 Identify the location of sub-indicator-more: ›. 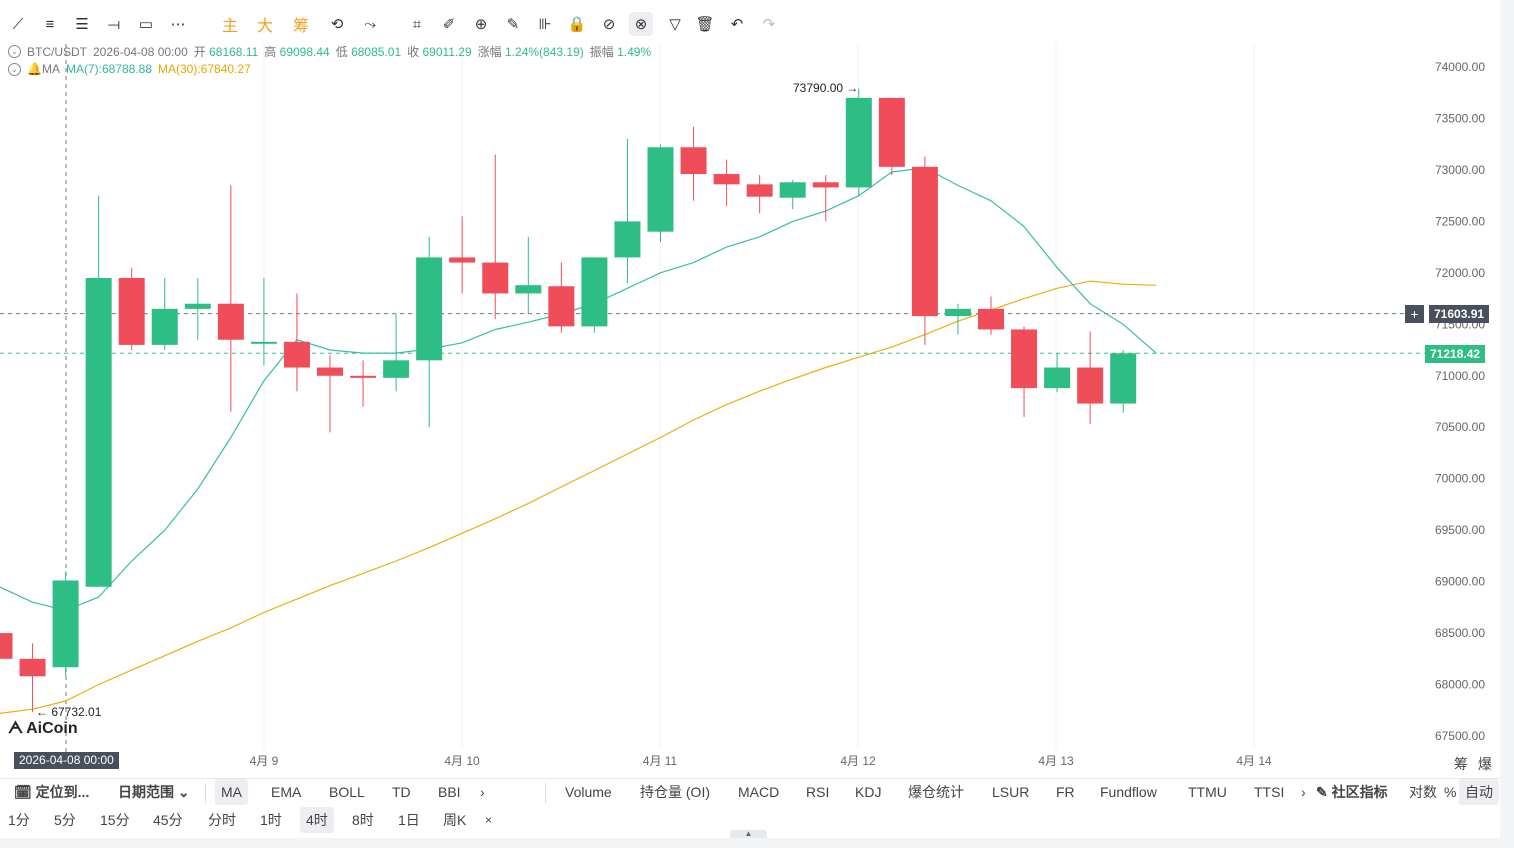
(1303, 792).